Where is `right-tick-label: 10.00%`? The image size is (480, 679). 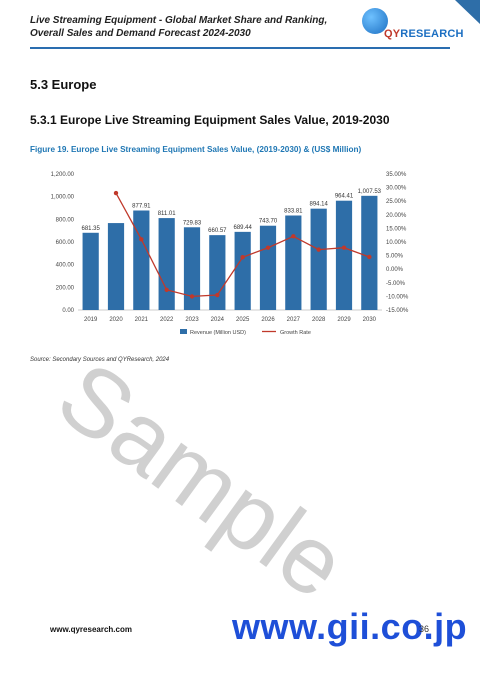
right-tick-label: 10.00% is located at coordinates (396, 243).